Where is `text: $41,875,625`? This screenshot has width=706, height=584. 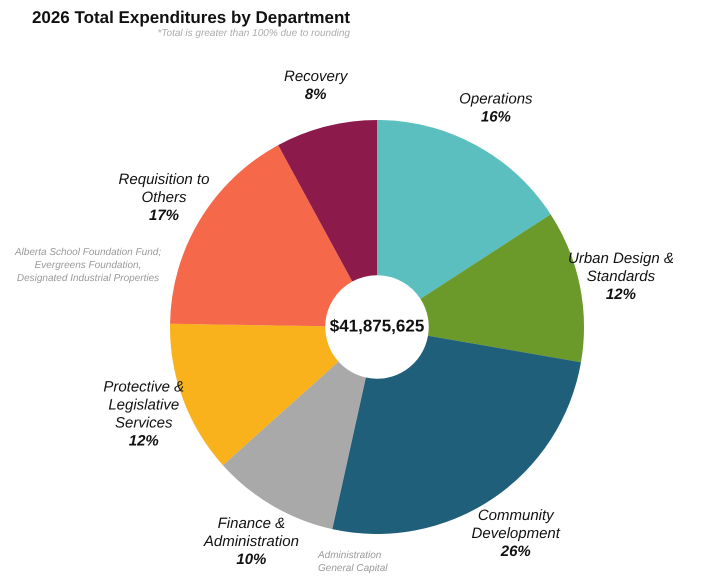 text: $41,875,625 is located at coordinates (377, 326).